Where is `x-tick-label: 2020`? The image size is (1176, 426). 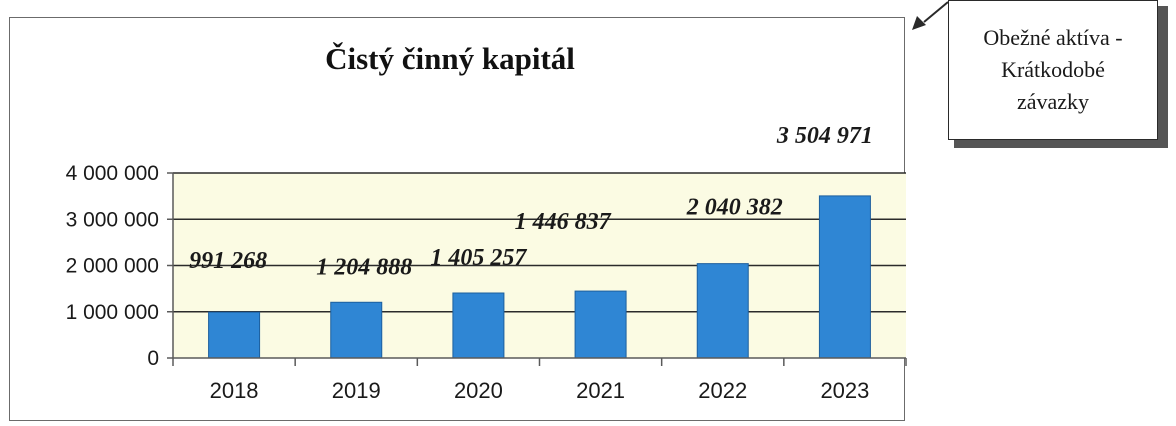
x-tick-label: 2020 is located at coordinates (478, 390).